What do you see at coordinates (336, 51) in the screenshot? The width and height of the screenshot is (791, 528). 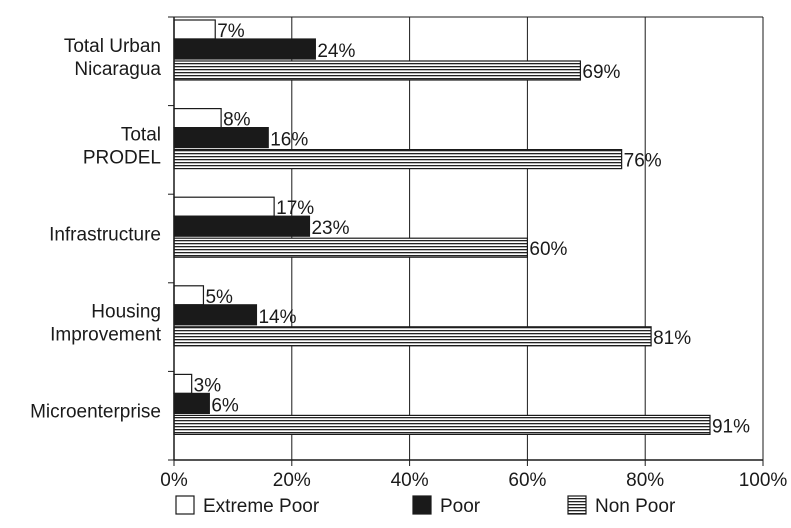 I see `data-label: 24%` at bounding box center [336, 51].